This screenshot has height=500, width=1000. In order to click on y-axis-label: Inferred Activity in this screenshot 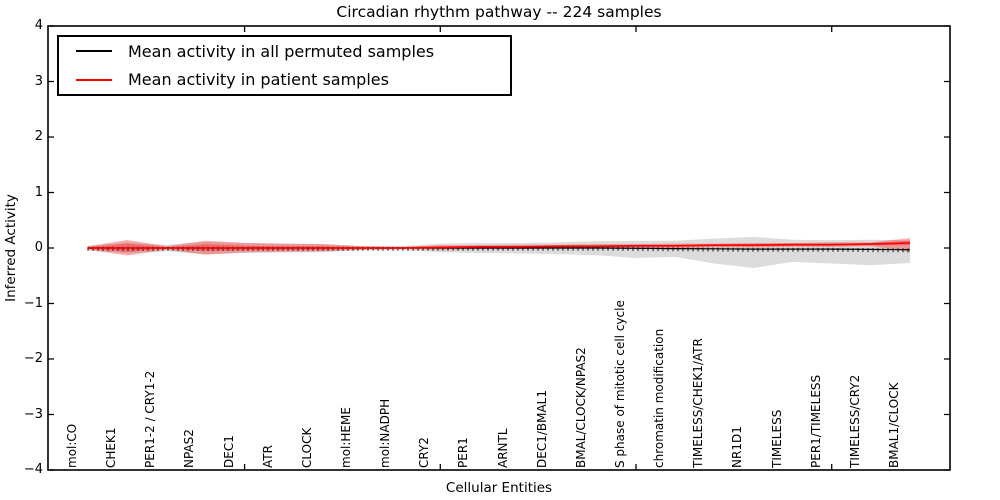, I will do `click(11, 248)`.